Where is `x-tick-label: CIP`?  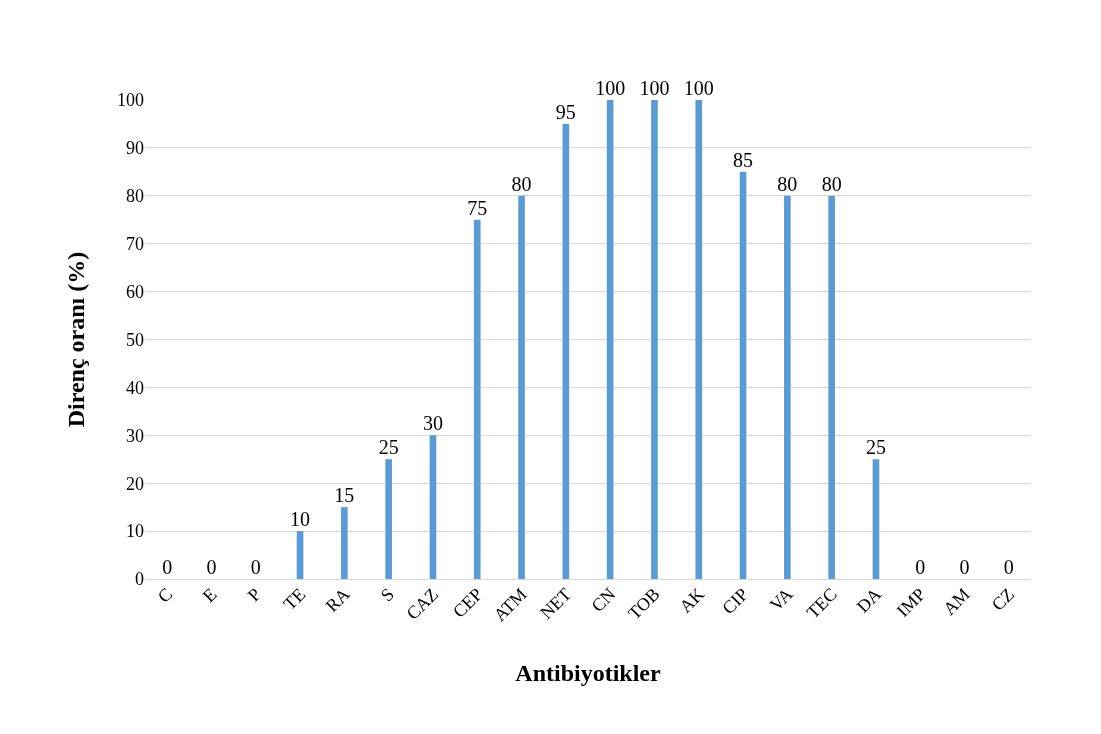 x-tick-label: CIP is located at coordinates (735, 601).